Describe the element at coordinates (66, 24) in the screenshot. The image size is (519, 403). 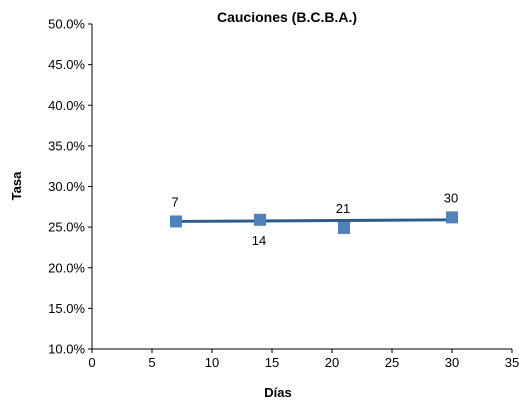
I see `y-tick-label: 50.0%` at that location.